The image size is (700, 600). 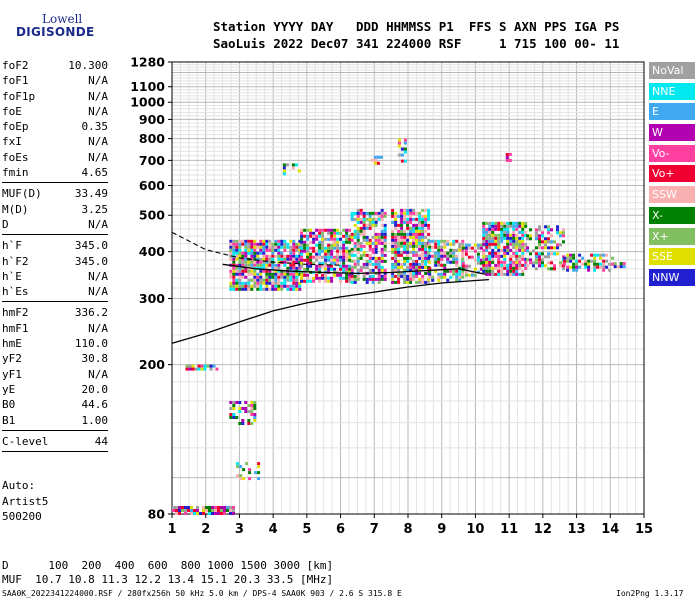 I want to click on param-name: B0, so click(x=9, y=405).